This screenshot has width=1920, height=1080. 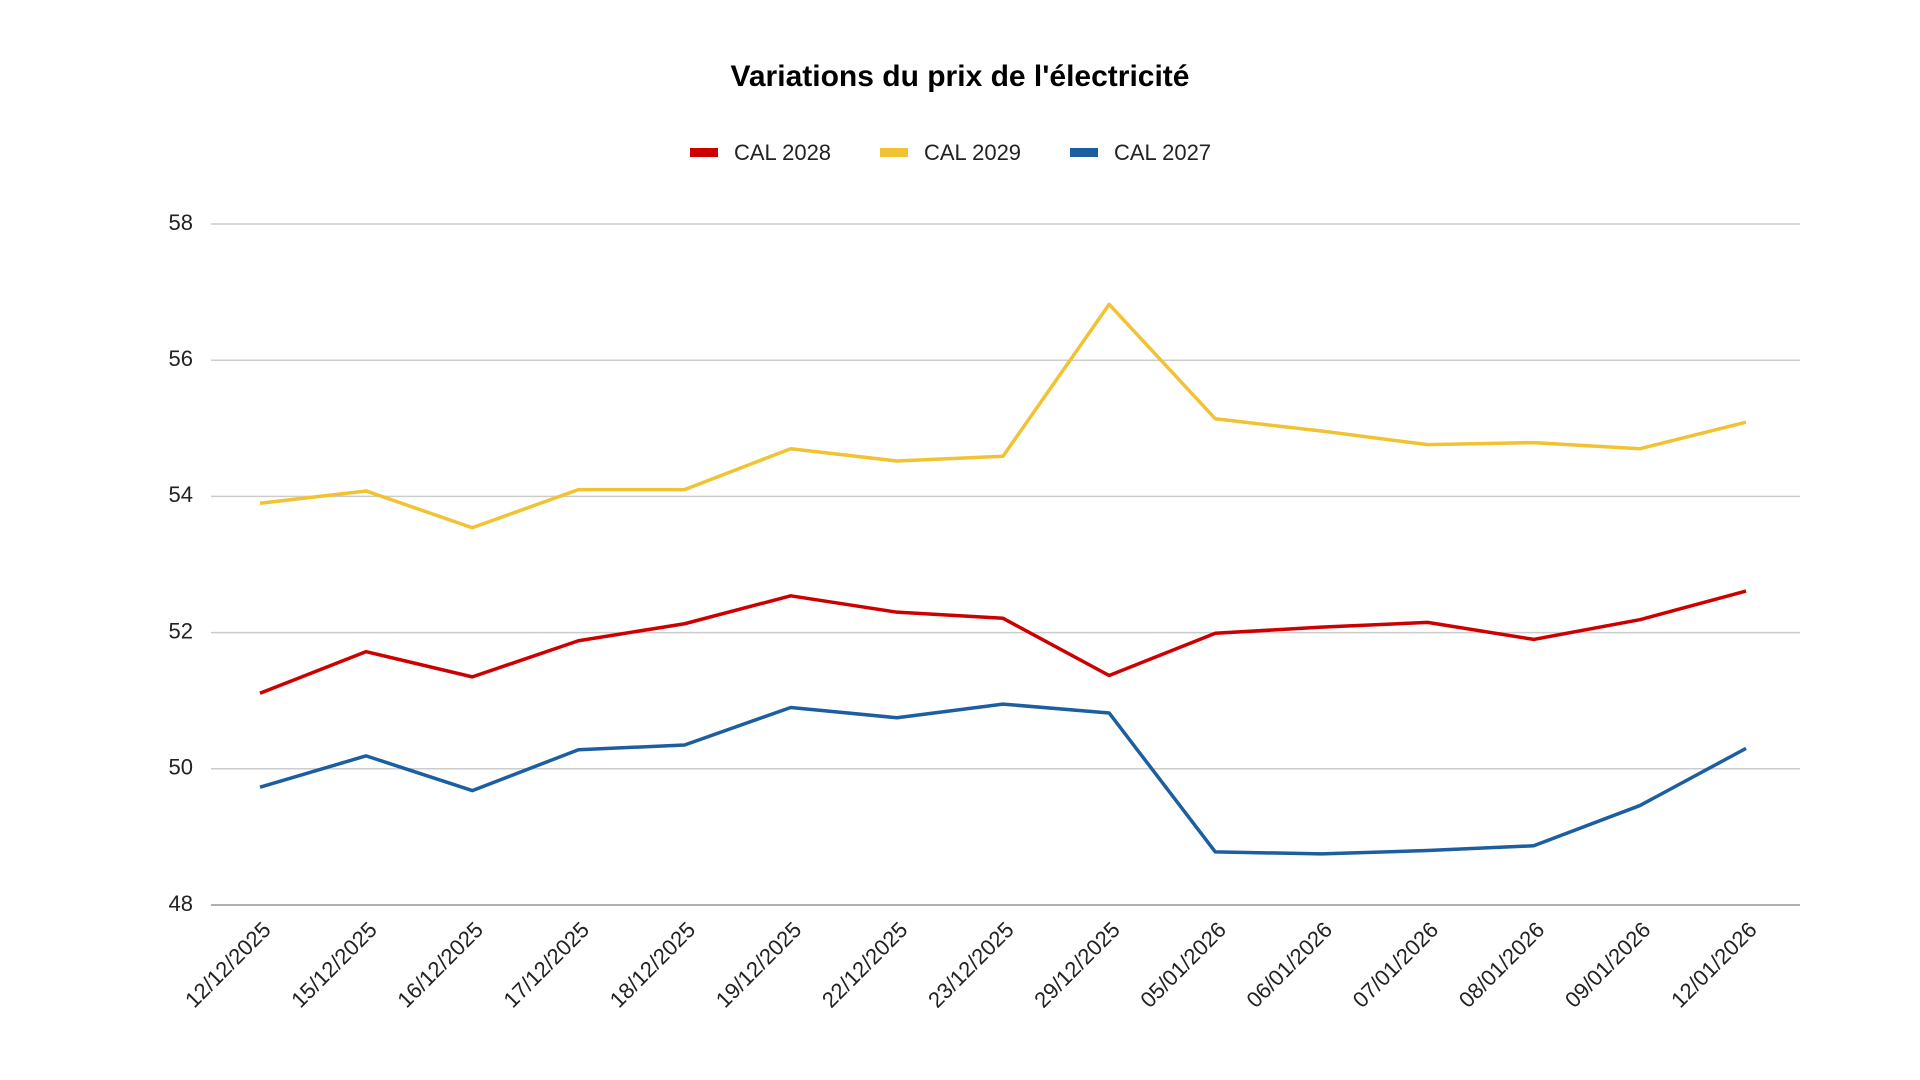 What do you see at coordinates (181, 903) in the screenshot?
I see `y-tick-label: 48` at bounding box center [181, 903].